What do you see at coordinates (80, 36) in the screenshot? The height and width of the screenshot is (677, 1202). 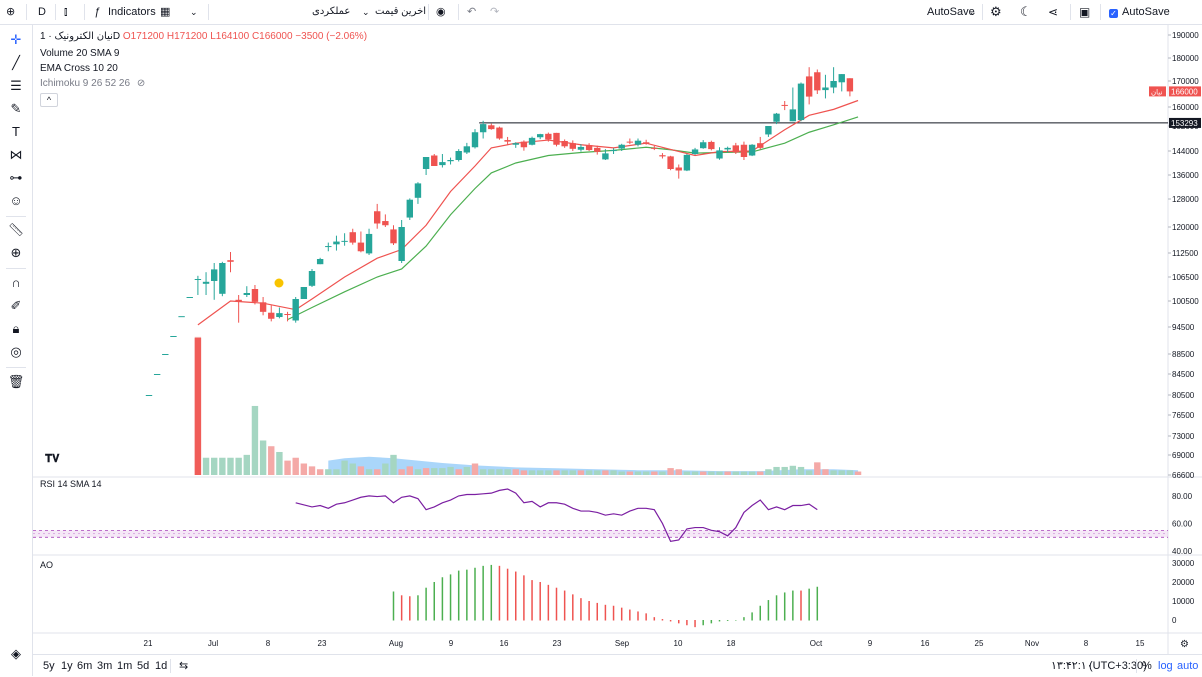 I see `symbol-name: نیان الکترونیک · 1D` at bounding box center [80, 36].